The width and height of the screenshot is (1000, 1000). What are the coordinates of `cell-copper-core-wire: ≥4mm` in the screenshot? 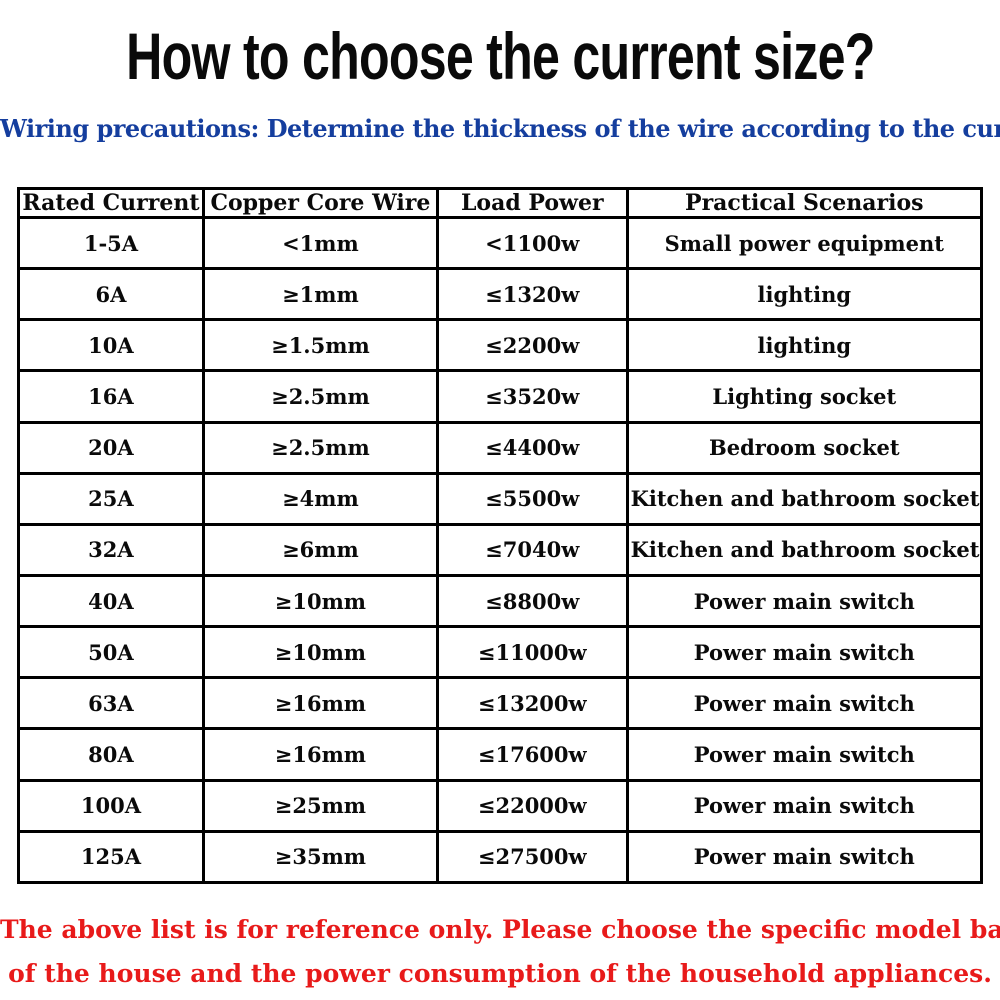 It's located at (320, 498).